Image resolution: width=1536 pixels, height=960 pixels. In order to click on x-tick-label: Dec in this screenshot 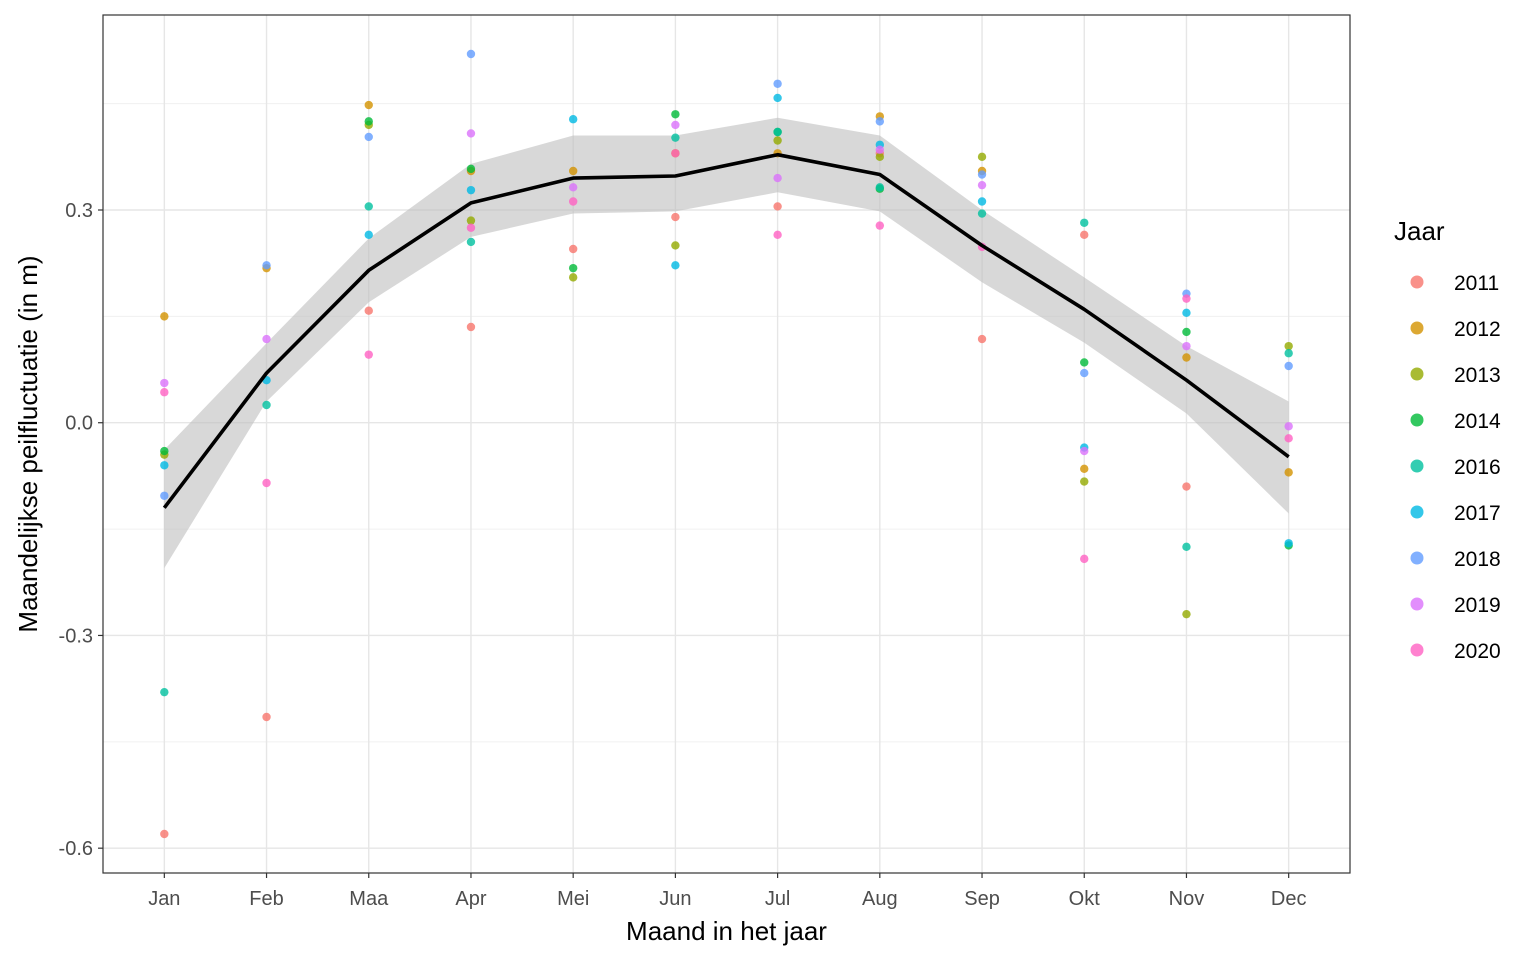, I will do `click(1289, 899)`.